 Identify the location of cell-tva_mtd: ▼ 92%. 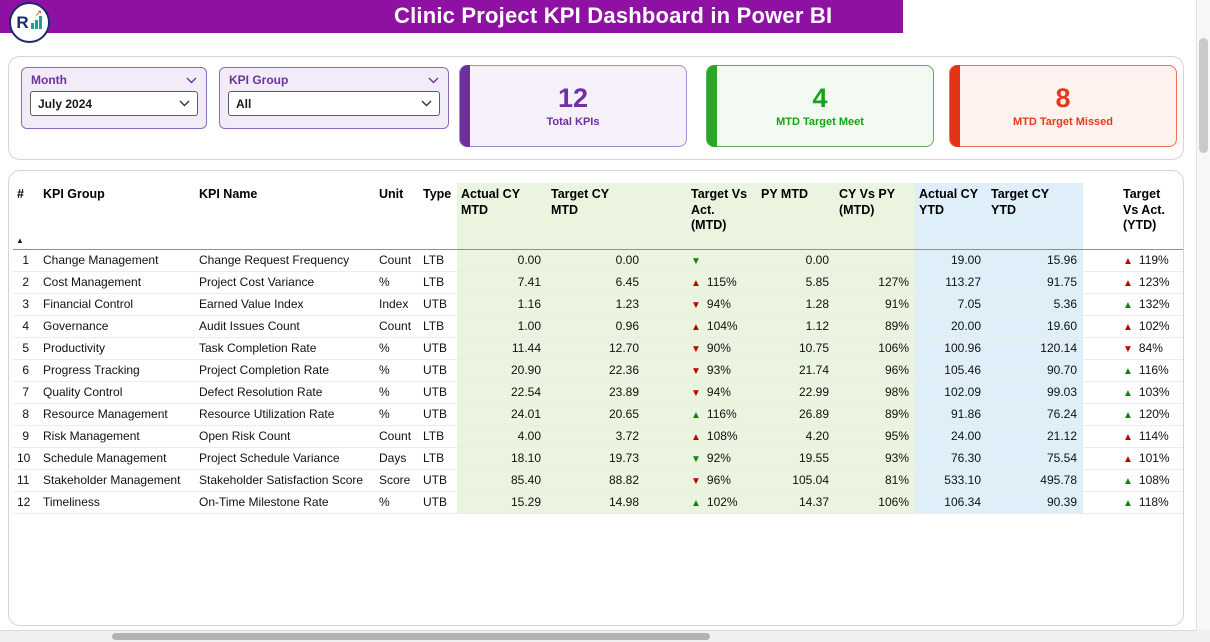
(701, 458).